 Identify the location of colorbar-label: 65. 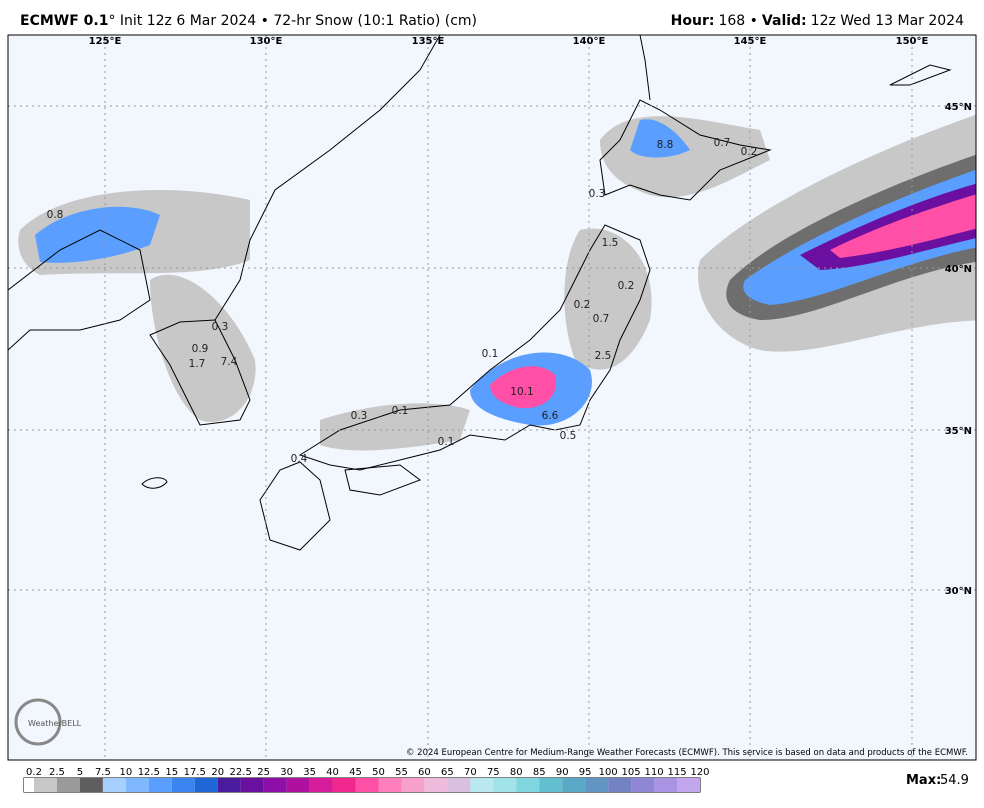
(447, 772).